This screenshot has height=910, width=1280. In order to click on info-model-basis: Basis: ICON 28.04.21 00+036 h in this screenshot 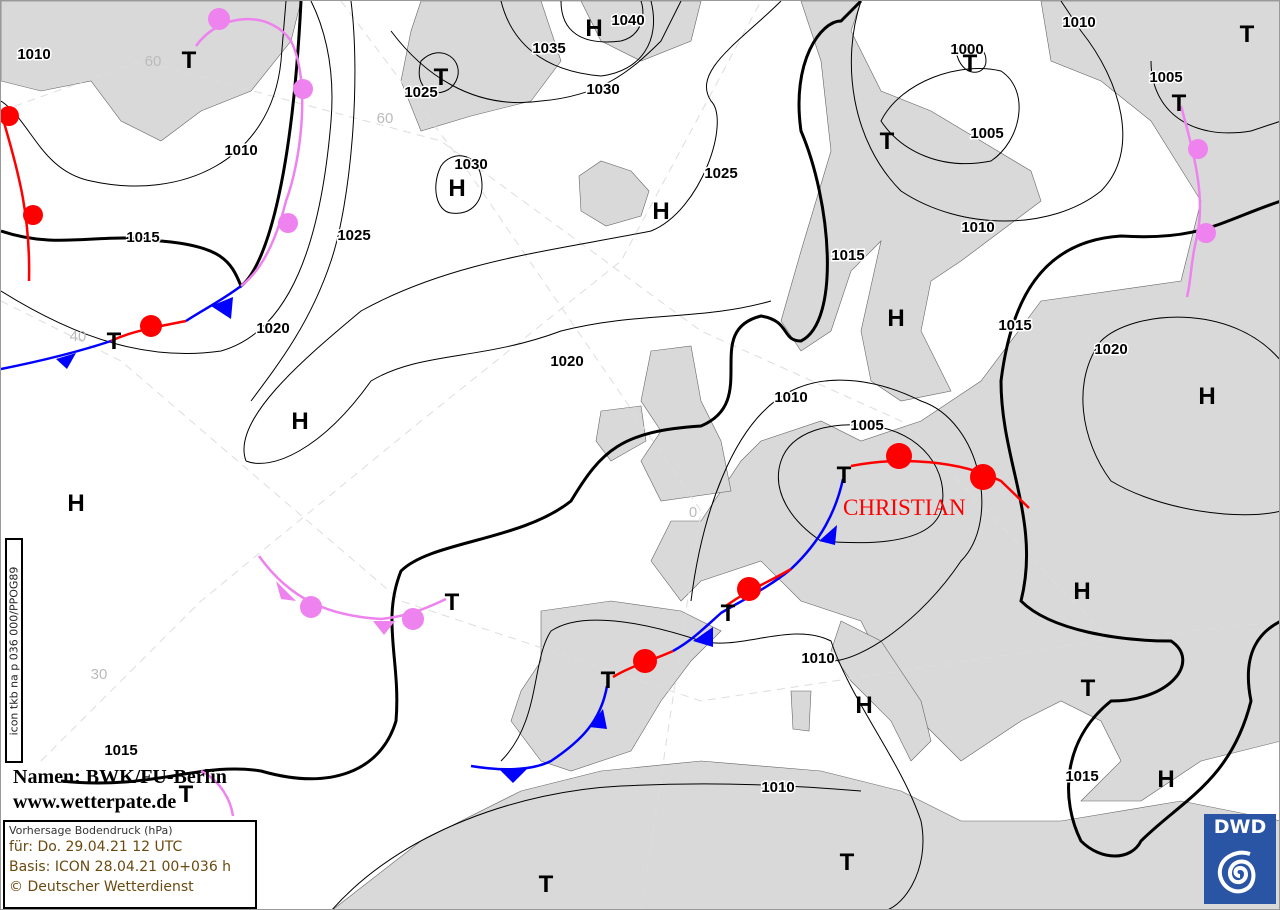, I will do `click(120, 867)`.